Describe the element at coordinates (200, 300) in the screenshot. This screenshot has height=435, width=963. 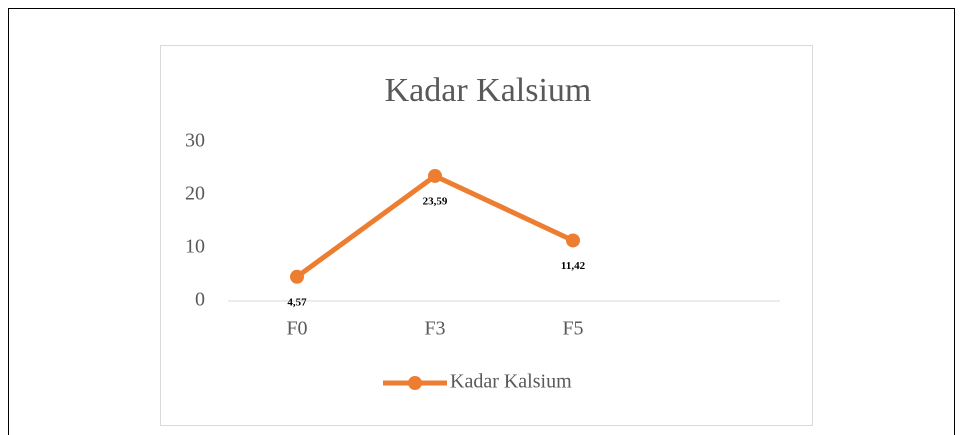
I see `y-tick-label: 0` at that location.